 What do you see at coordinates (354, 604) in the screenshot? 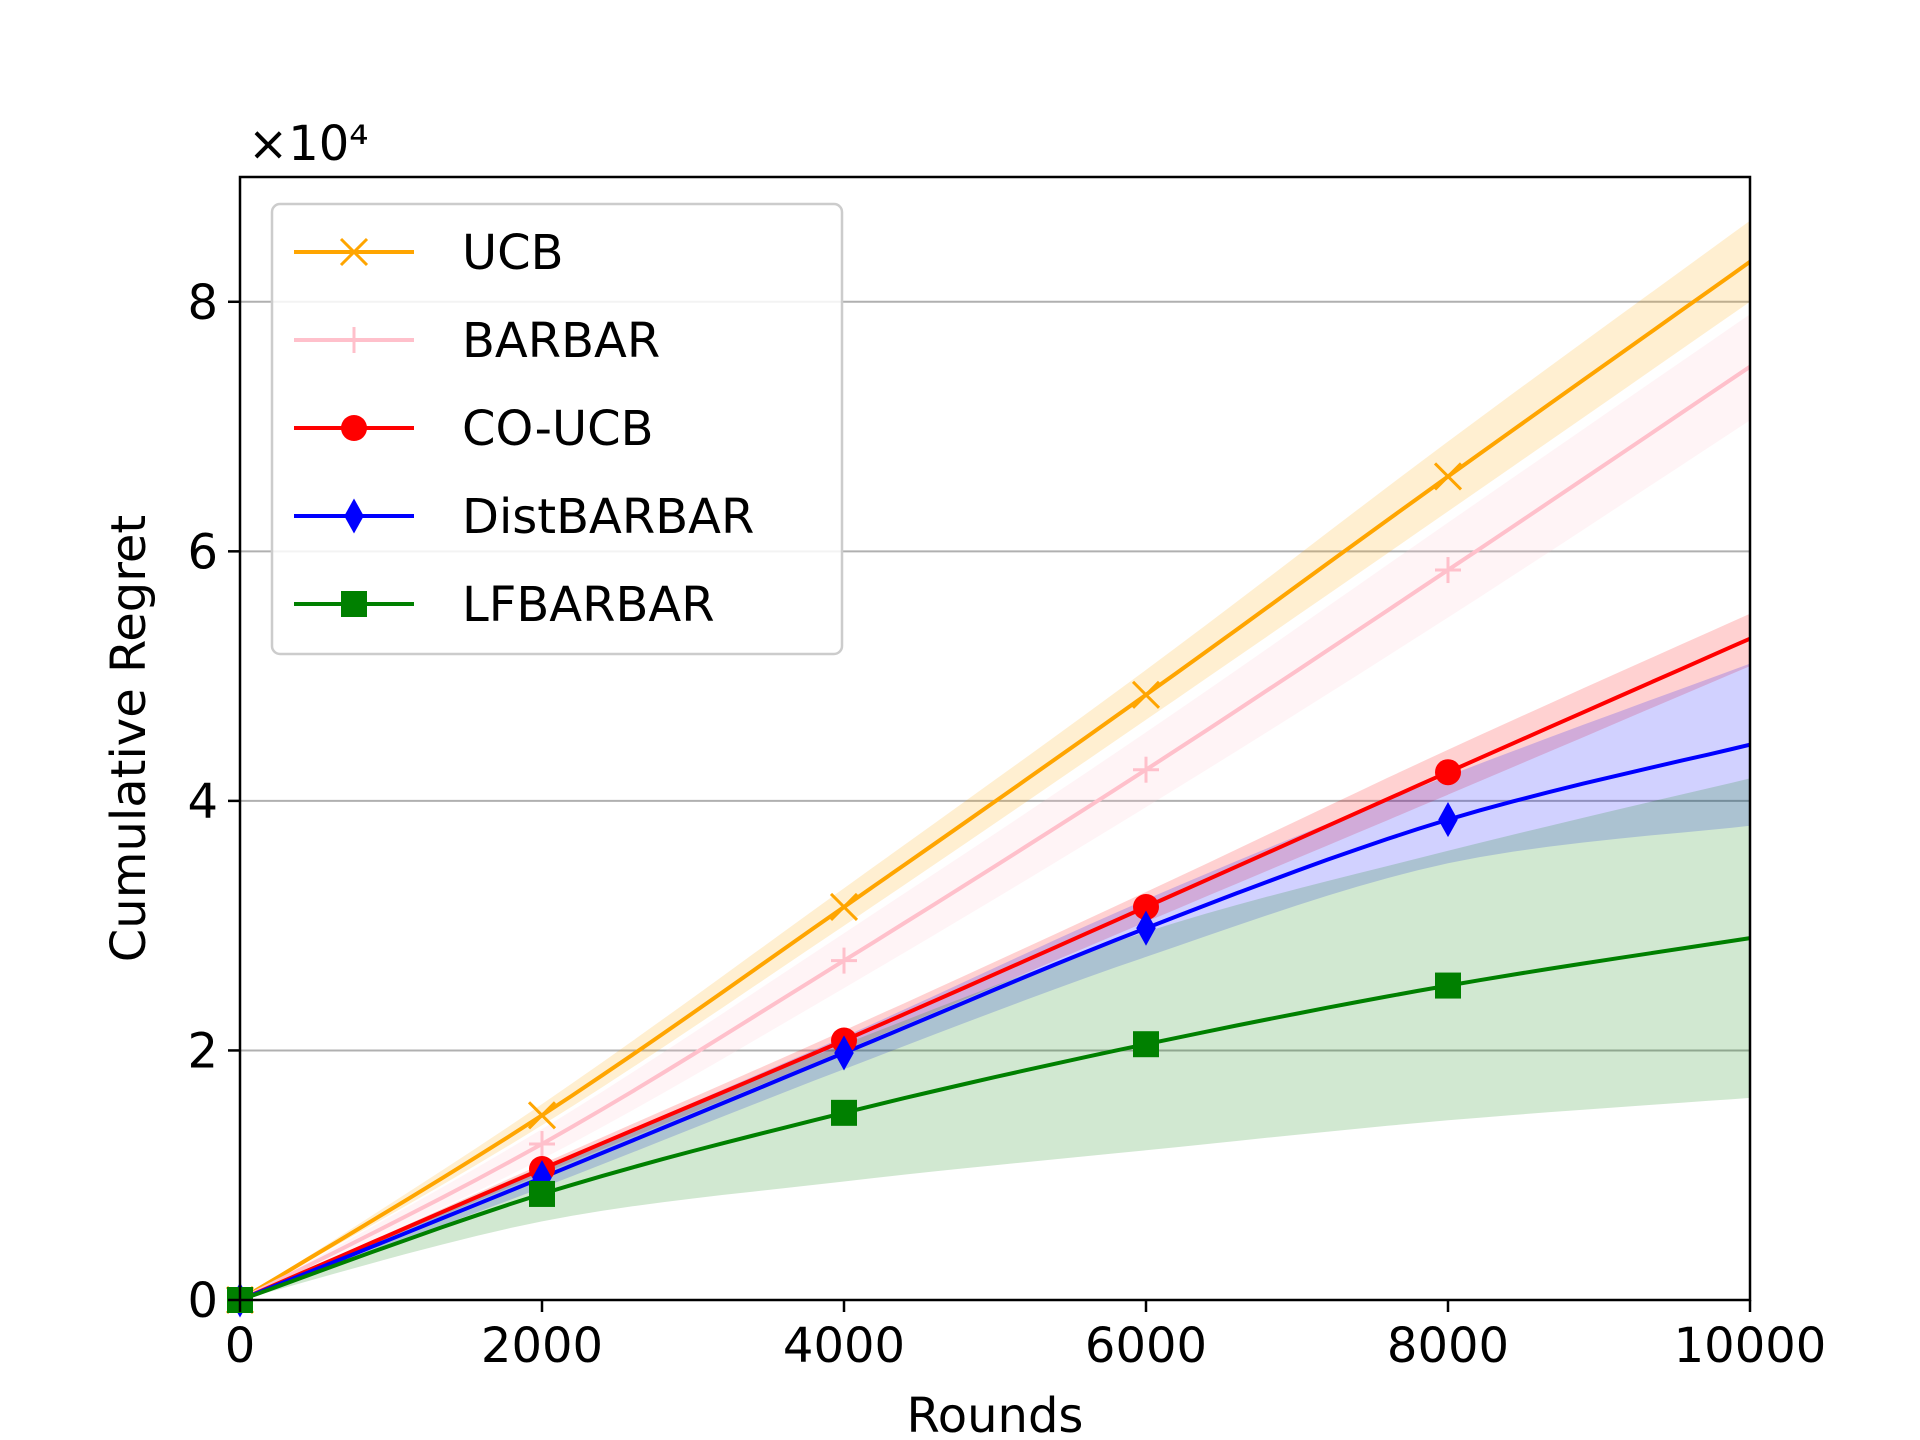
I see `legend-marker-lfbarbar` at bounding box center [354, 604].